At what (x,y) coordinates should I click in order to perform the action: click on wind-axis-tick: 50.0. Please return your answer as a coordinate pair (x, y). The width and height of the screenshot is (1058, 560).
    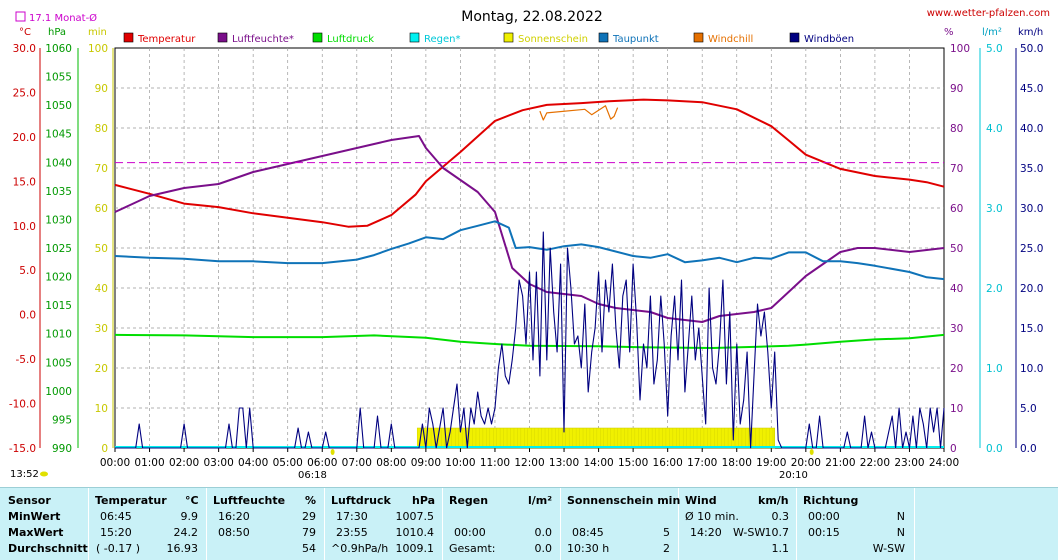
    Looking at the image, I should click on (1031, 49).